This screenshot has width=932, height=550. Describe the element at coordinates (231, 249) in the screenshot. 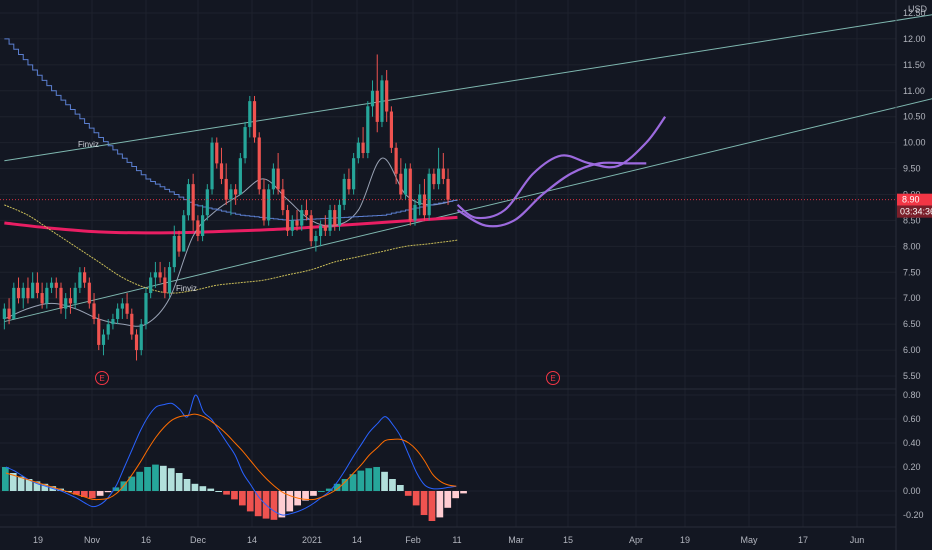

I see `yellow-ma-line` at that location.